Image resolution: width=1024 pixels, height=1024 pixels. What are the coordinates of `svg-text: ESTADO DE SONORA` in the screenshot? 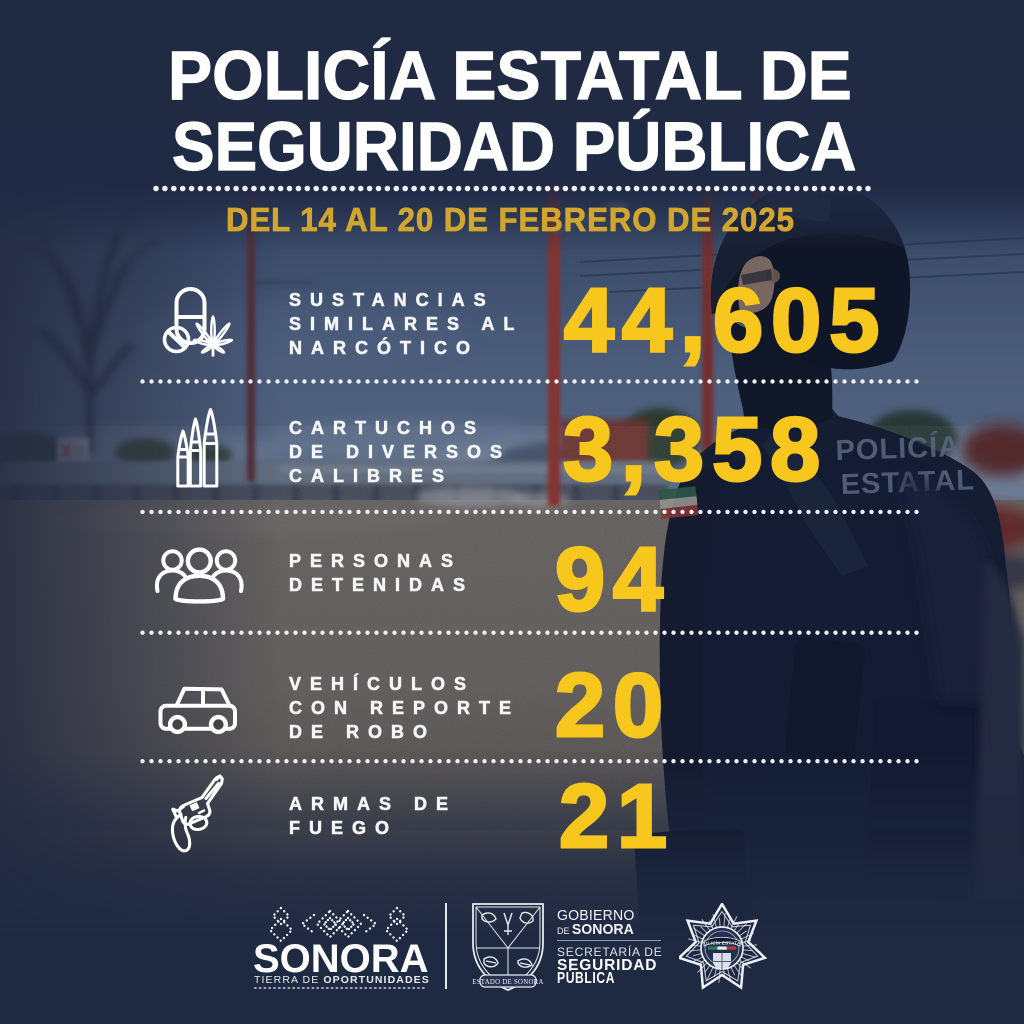 It's located at (507, 982).